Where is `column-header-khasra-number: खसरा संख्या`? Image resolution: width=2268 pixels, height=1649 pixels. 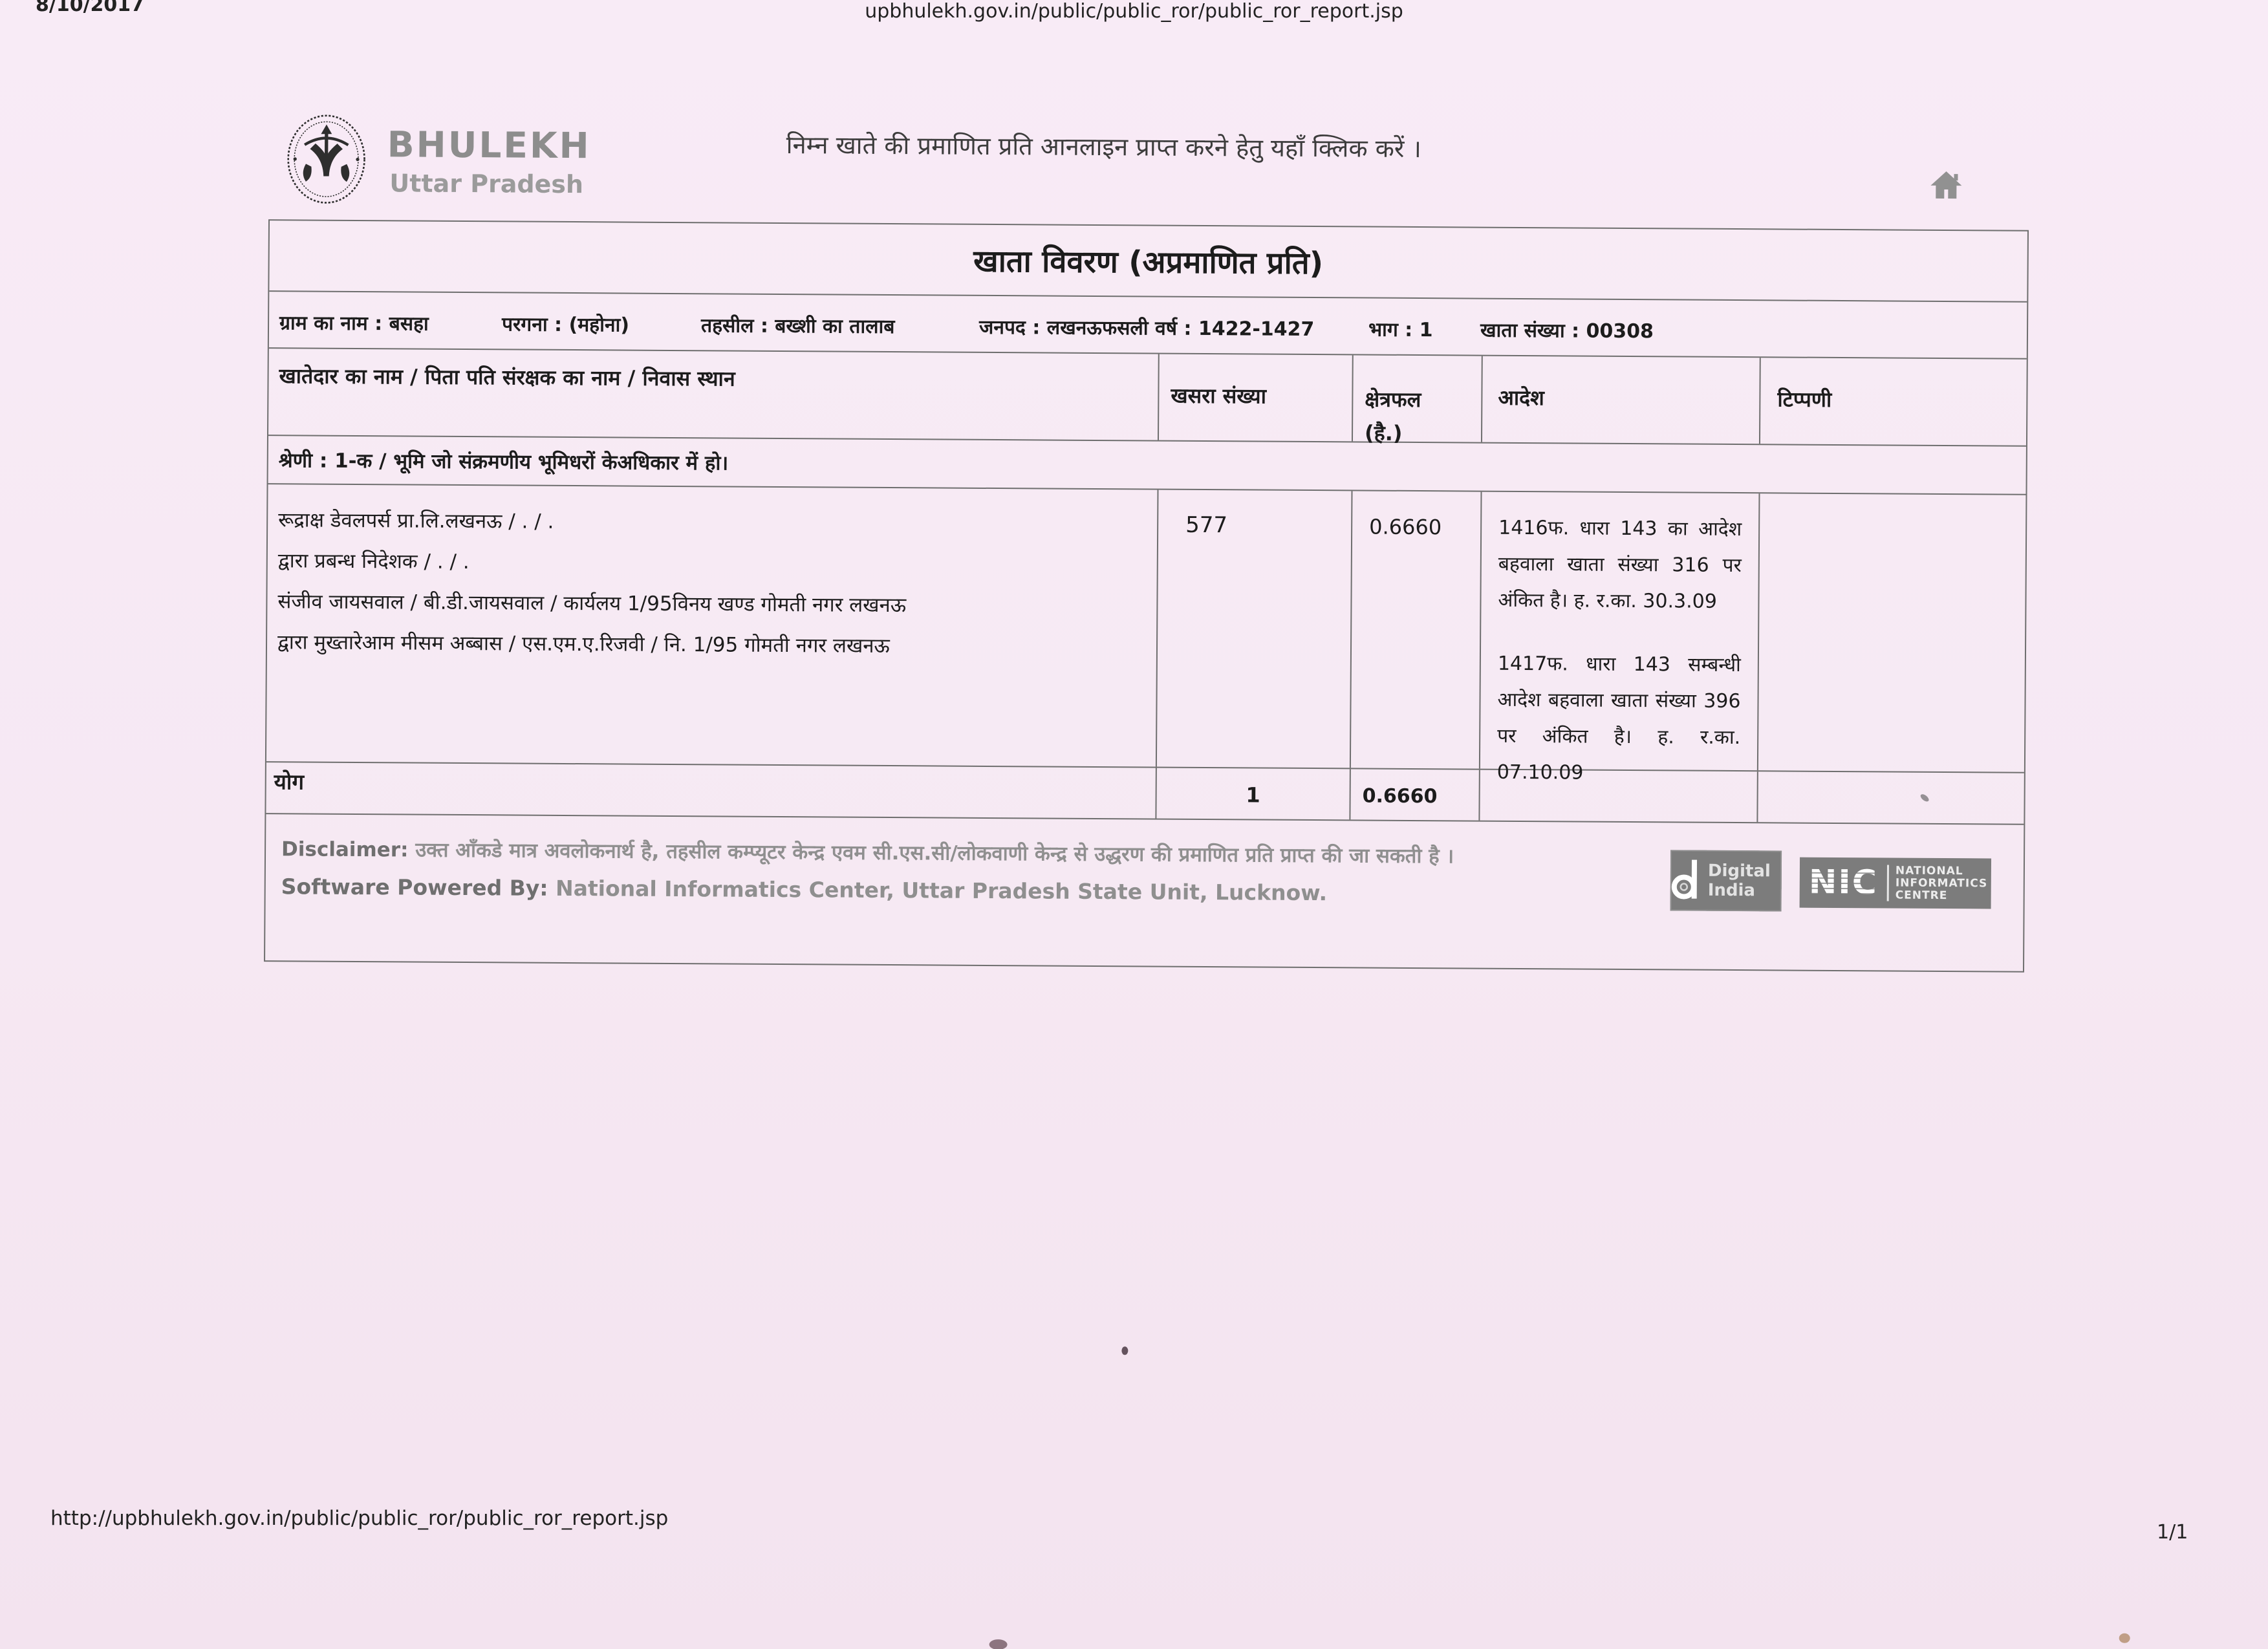
column-header-khasra-number: खसरा संख्या is located at coordinates (1254, 398).